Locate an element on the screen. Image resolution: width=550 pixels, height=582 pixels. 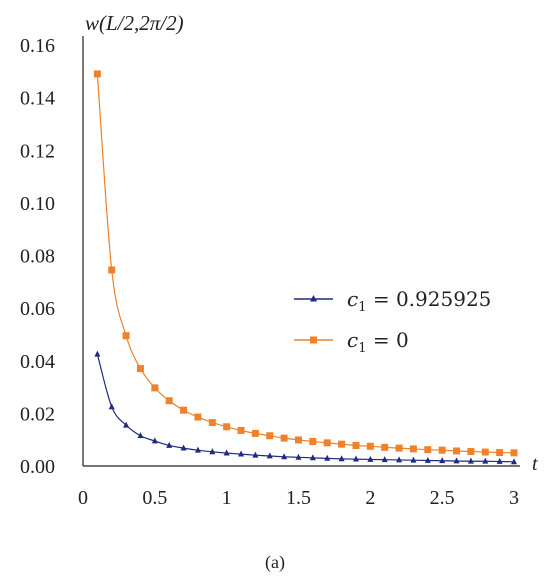
x-tick-labels: 0 0.5 1 1.5 2 2.5 3 is located at coordinates (298, 498).